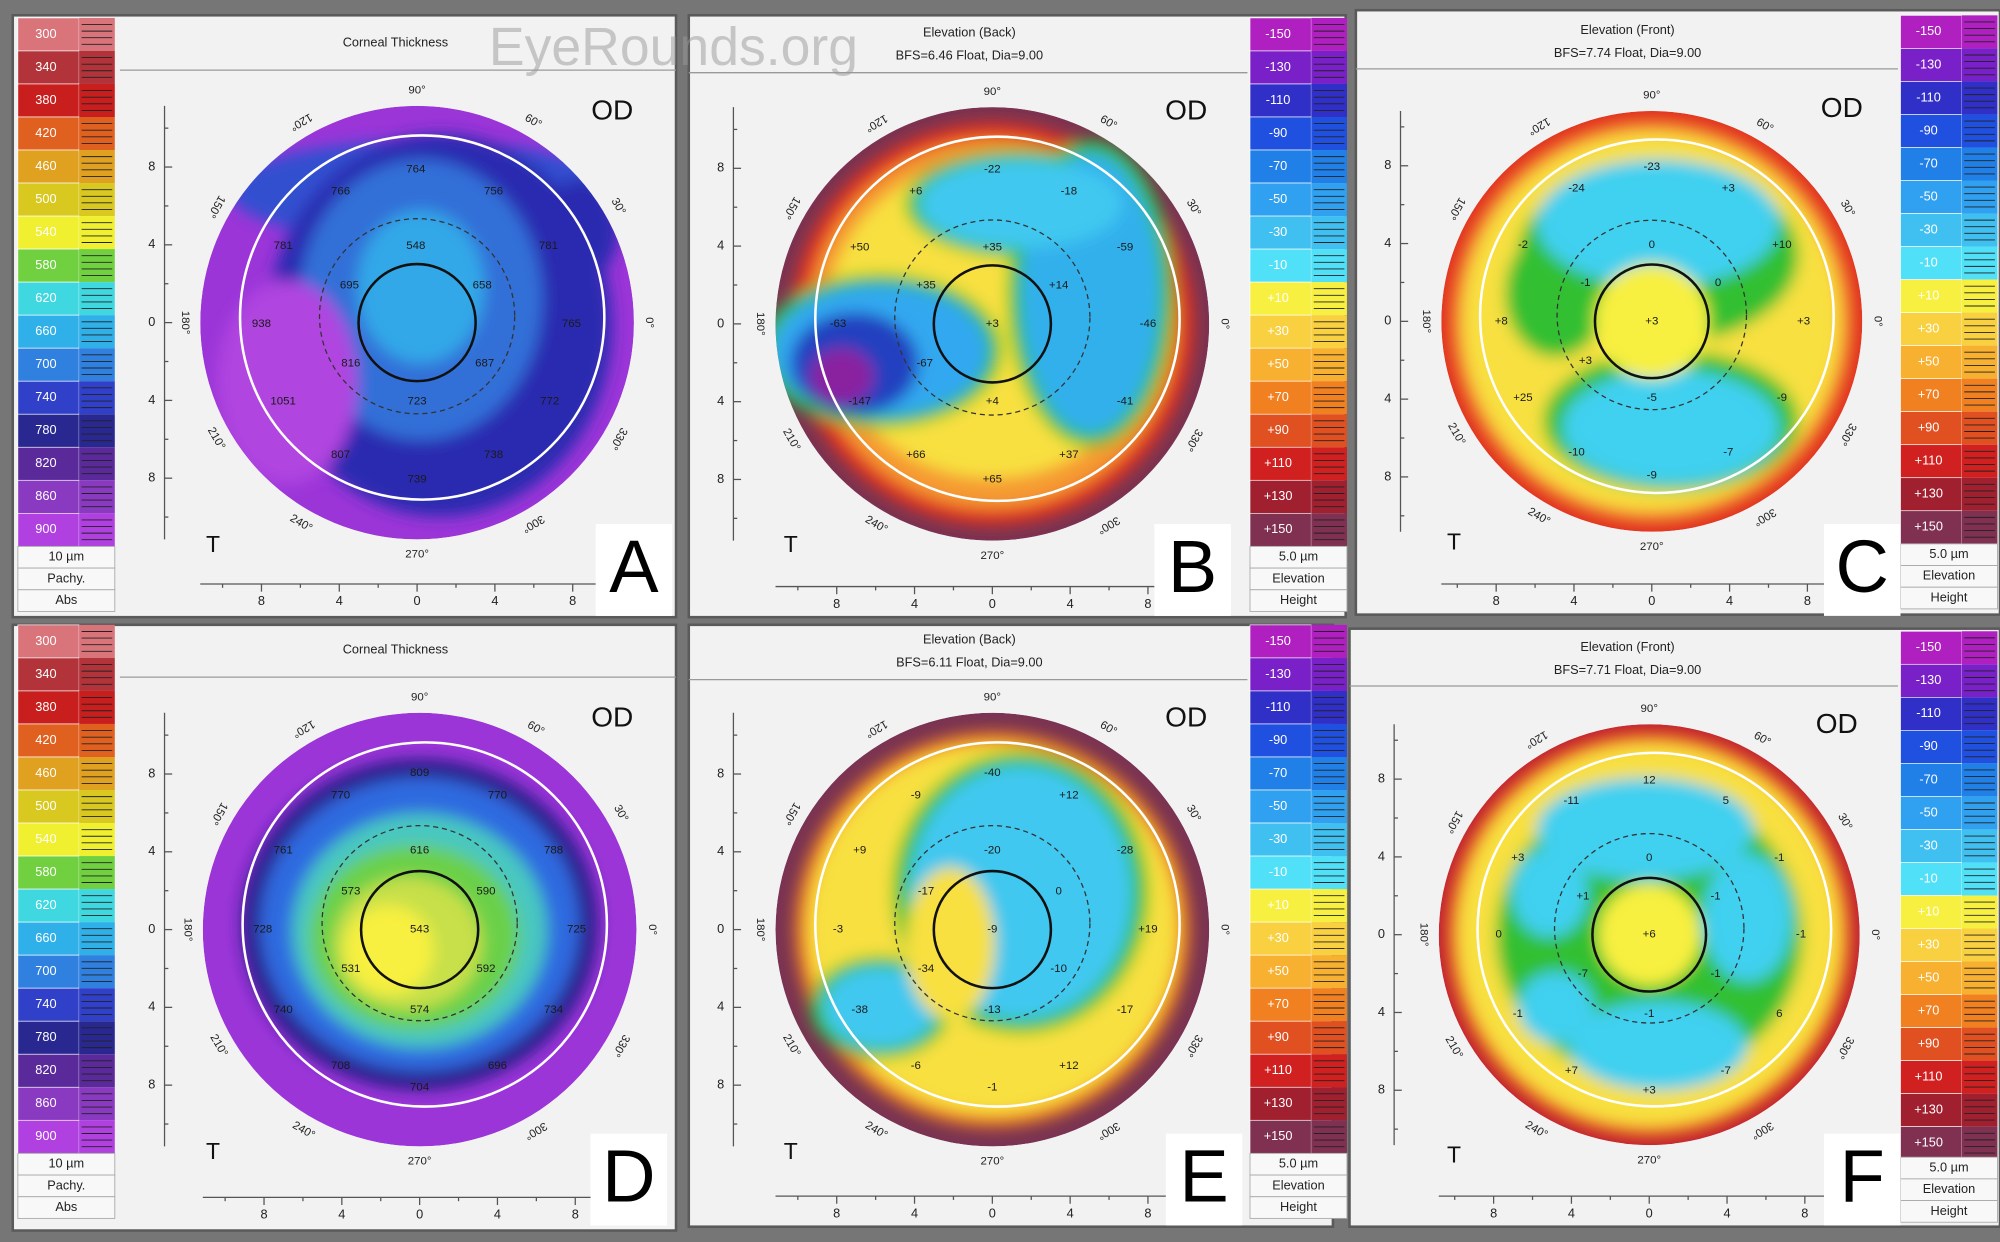 The width and height of the screenshot is (2000, 1242). What do you see at coordinates (1718, 283) in the screenshot?
I see `map-value: 0` at bounding box center [1718, 283].